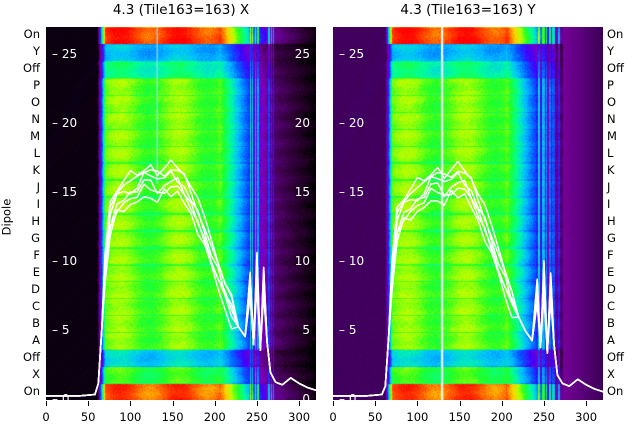 The image size is (640, 440). What do you see at coordinates (22, 213) in the screenshot?
I see `dipole-tick-column-left: On Y Off P O N M L K J I H G F E D C B A Off X On` at bounding box center [22, 213].